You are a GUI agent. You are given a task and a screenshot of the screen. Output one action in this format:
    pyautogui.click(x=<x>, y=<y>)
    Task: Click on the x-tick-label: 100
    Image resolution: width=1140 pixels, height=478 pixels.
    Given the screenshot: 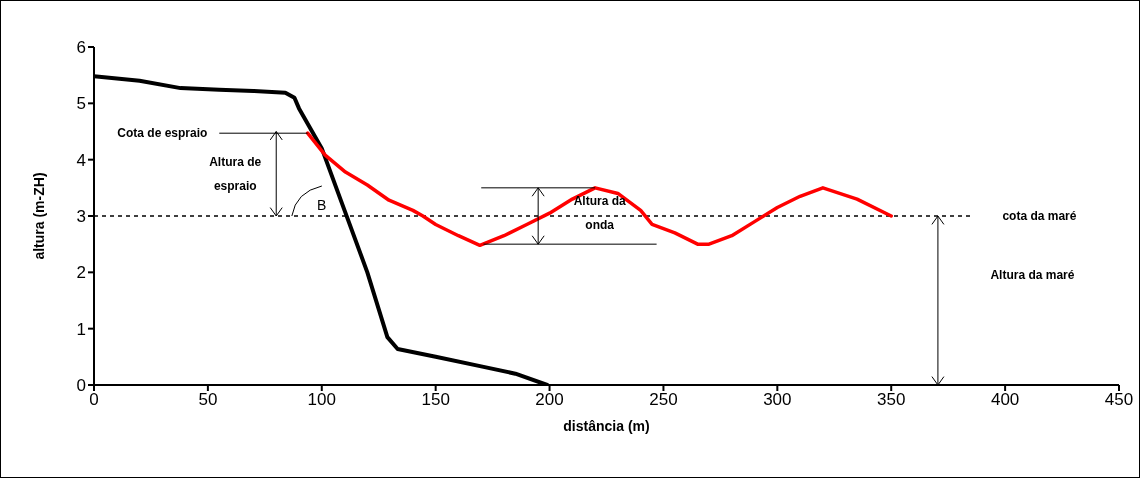 What is the action you would take?
    pyautogui.click(x=321, y=400)
    